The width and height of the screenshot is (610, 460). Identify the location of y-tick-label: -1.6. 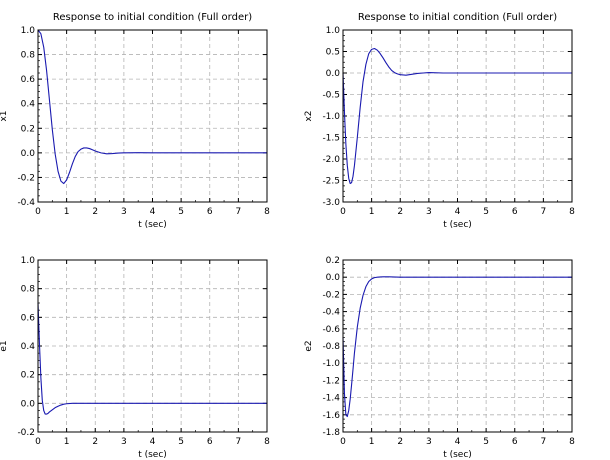
(331, 416).